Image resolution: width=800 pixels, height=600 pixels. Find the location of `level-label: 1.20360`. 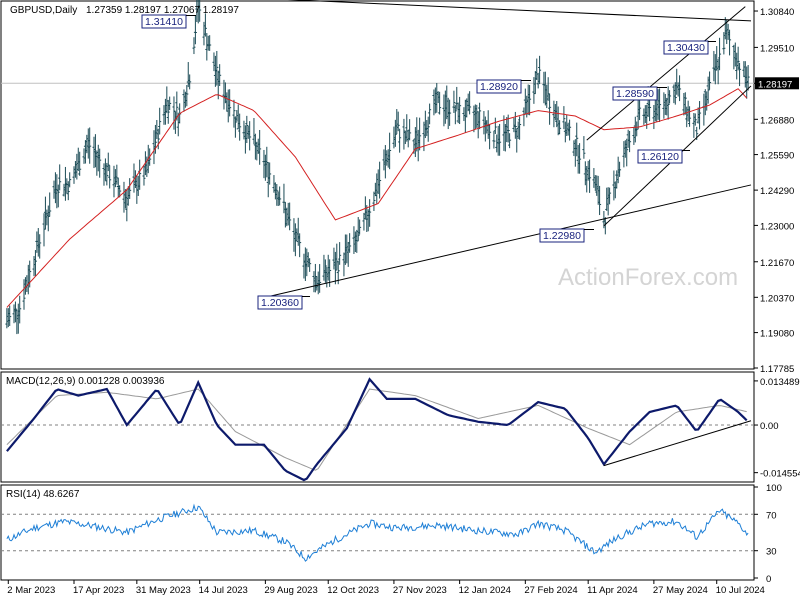

level-label: 1.20360 is located at coordinates (283, 302).